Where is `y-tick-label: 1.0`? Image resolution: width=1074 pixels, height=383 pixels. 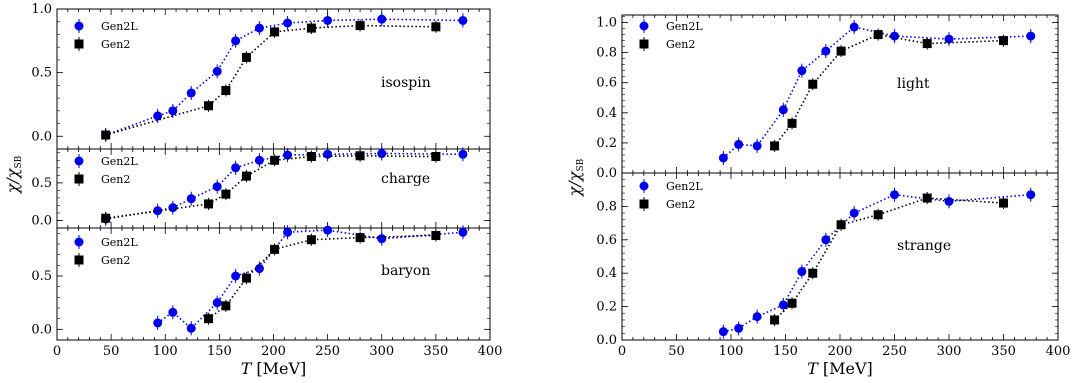
y-tick-label: 1.0 is located at coordinates (41, 9).